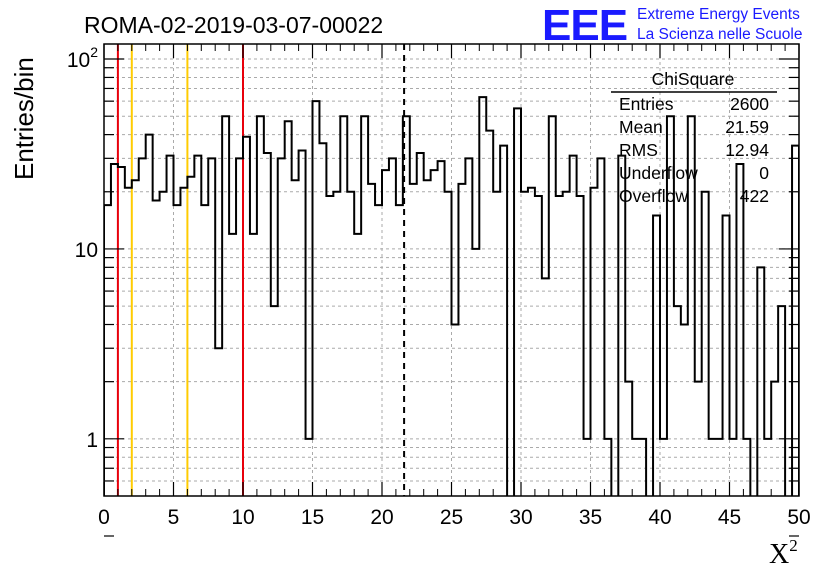  Describe the element at coordinates (381, 517) in the screenshot. I see `x-tick-label: 20` at that location.